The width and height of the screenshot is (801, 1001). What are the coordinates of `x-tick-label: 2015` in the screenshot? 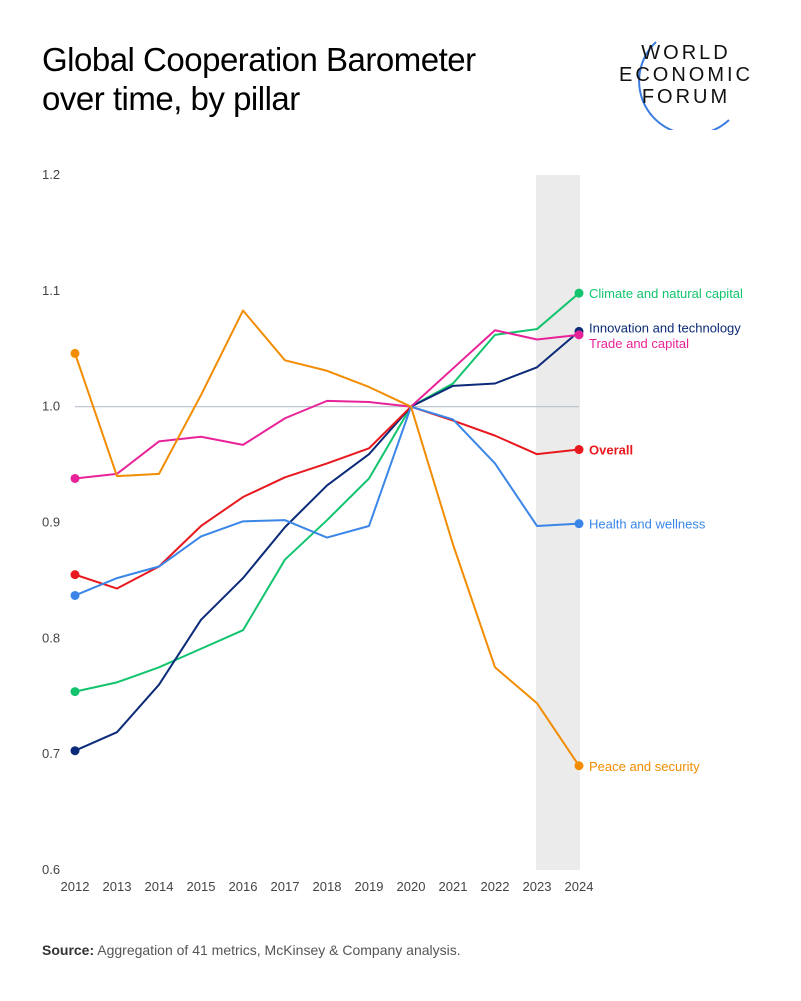 It's located at (201, 886).